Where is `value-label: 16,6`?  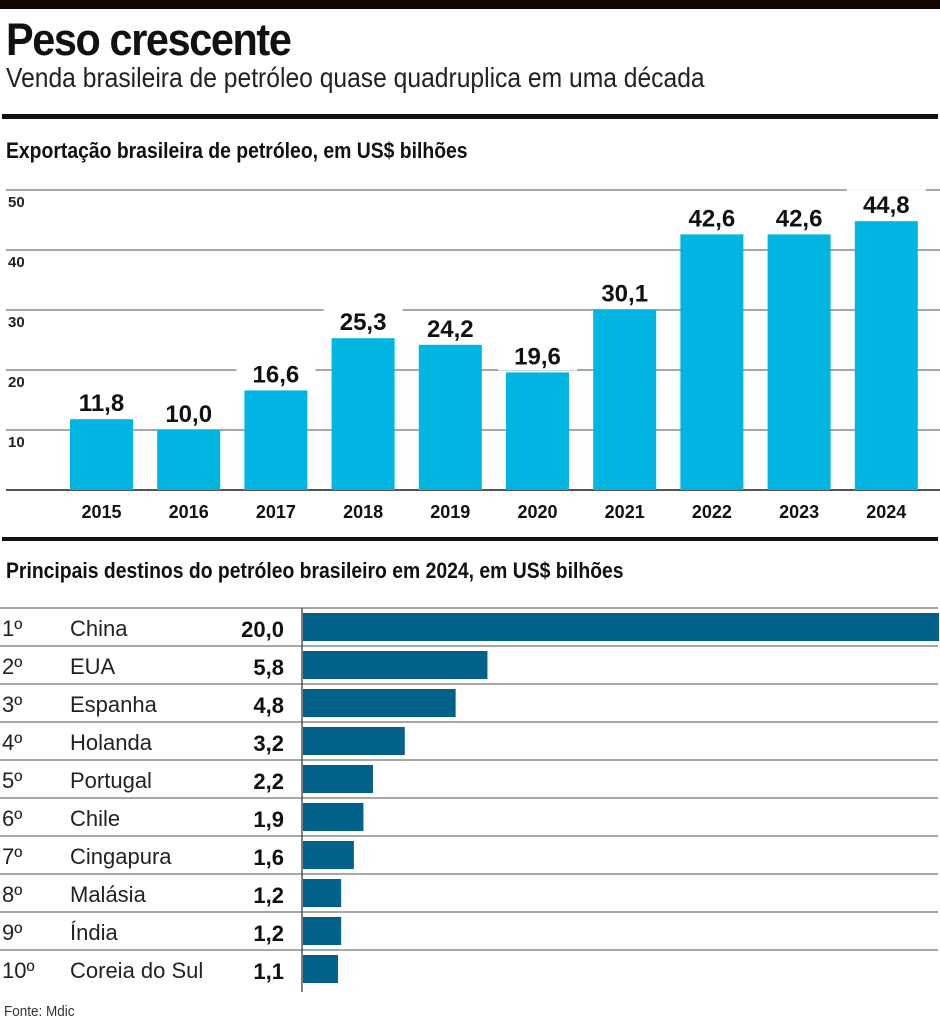
value-label: 16,6 is located at coordinates (276, 374).